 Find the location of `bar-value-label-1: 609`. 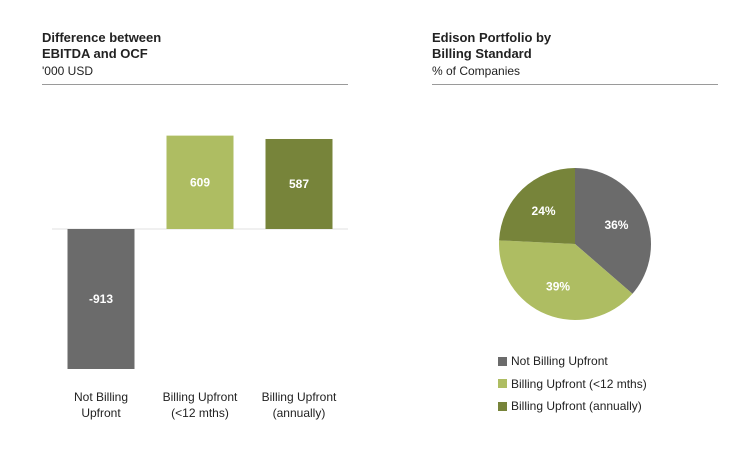

bar-value-label-1: 609 is located at coordinates (200, 182).